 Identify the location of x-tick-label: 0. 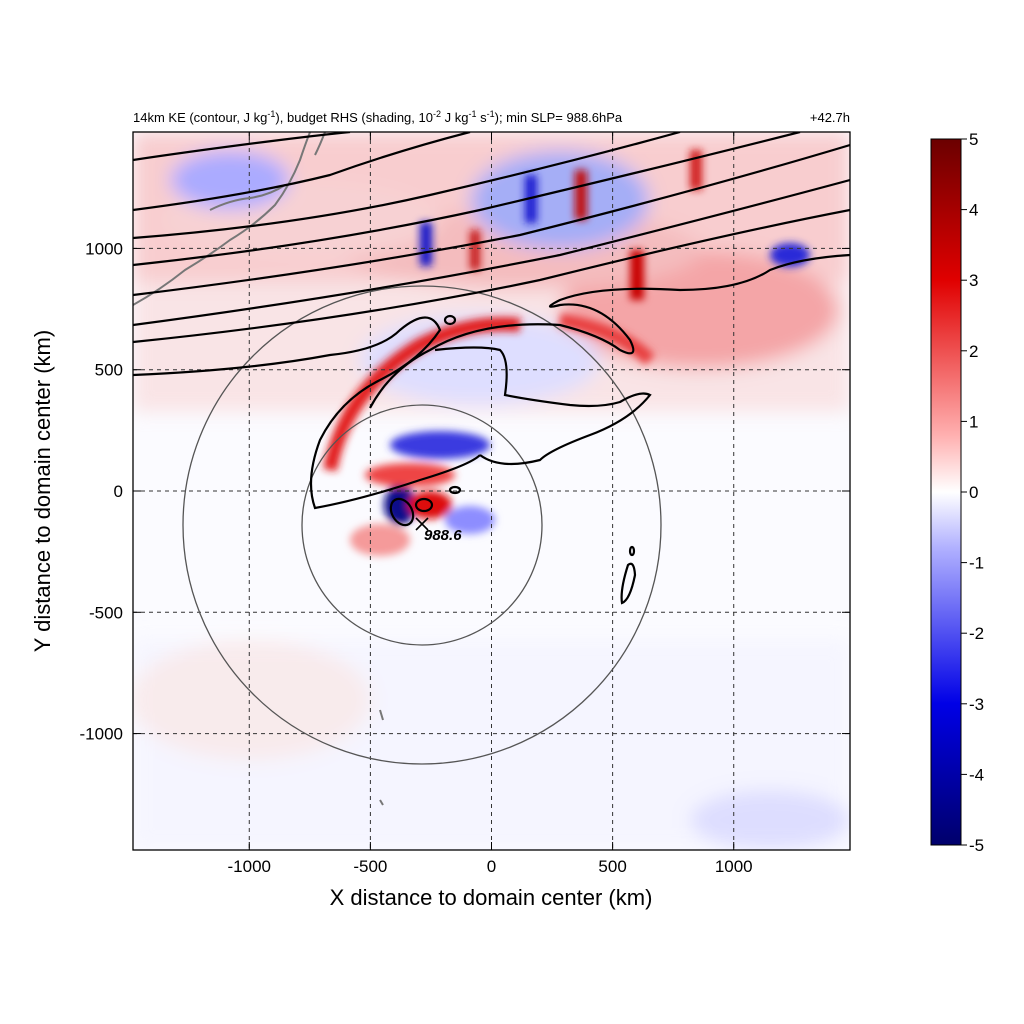
(491, 866).